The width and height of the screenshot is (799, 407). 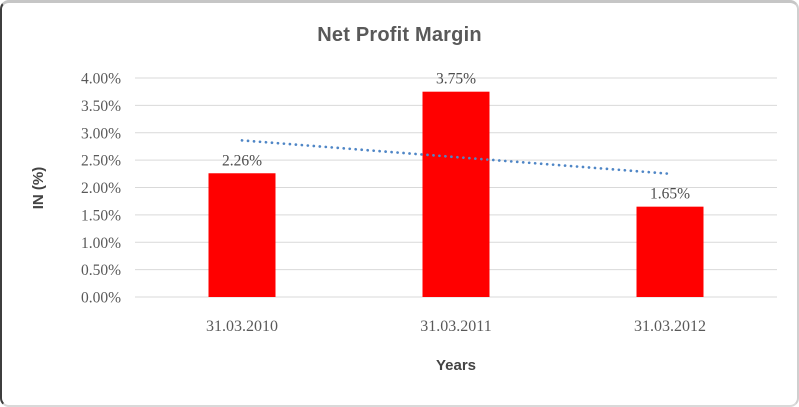 I want to click on y-tick-label: 0.50%, so click(x=101, y=270).